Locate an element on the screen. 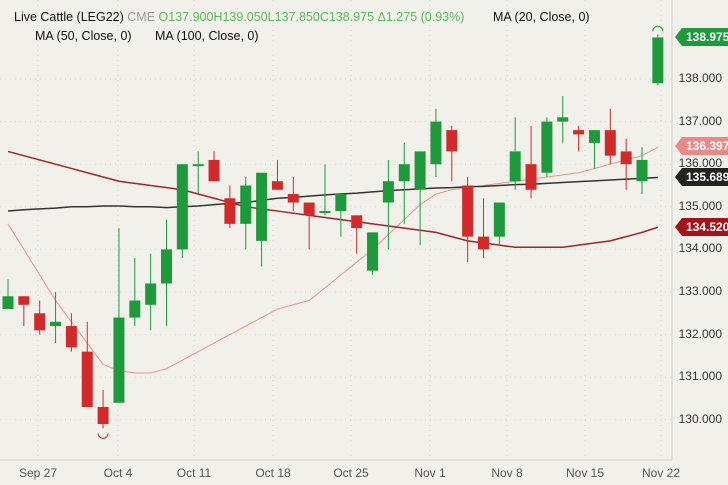  y-tick-label: 132.000 is located at coordinates (700, 333).